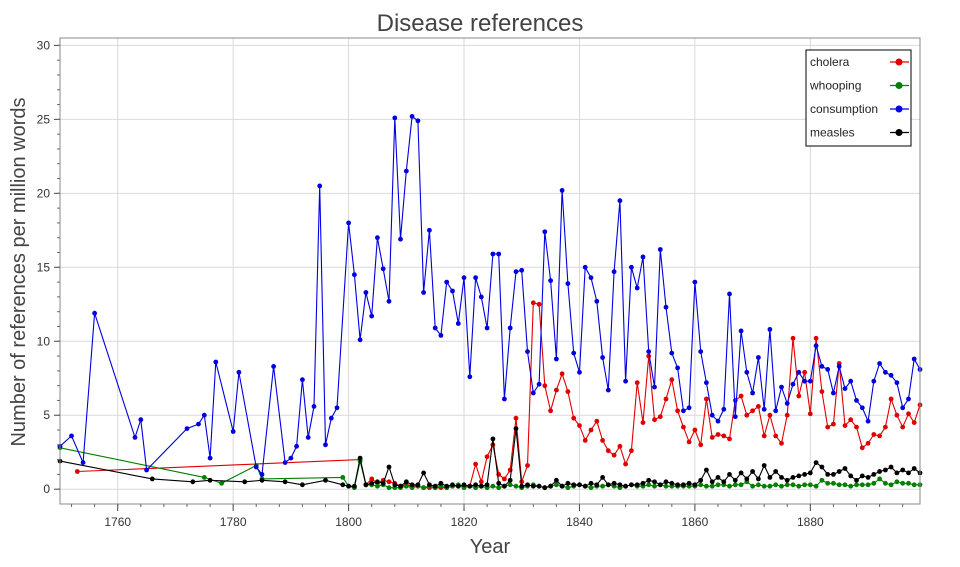 This screenshot has height=567, width=960. Describe the element at coordinates (844, 109) in the screenshot. I see `legend-label-consumption: consumption` at that location.